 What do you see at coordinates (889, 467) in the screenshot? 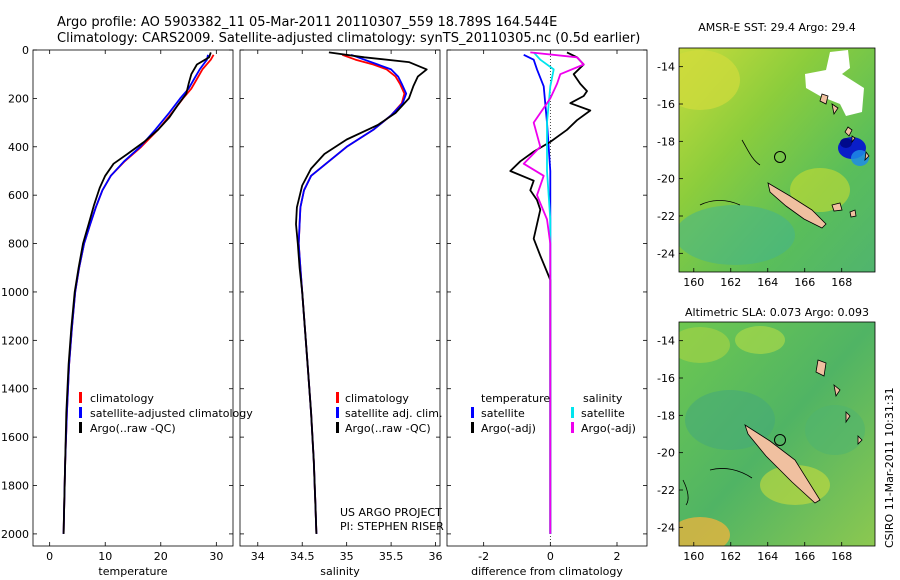
I see `creation-stamp: CSIRO 11-Mar-2011 10:31:31` at bounding box center [889, 467].